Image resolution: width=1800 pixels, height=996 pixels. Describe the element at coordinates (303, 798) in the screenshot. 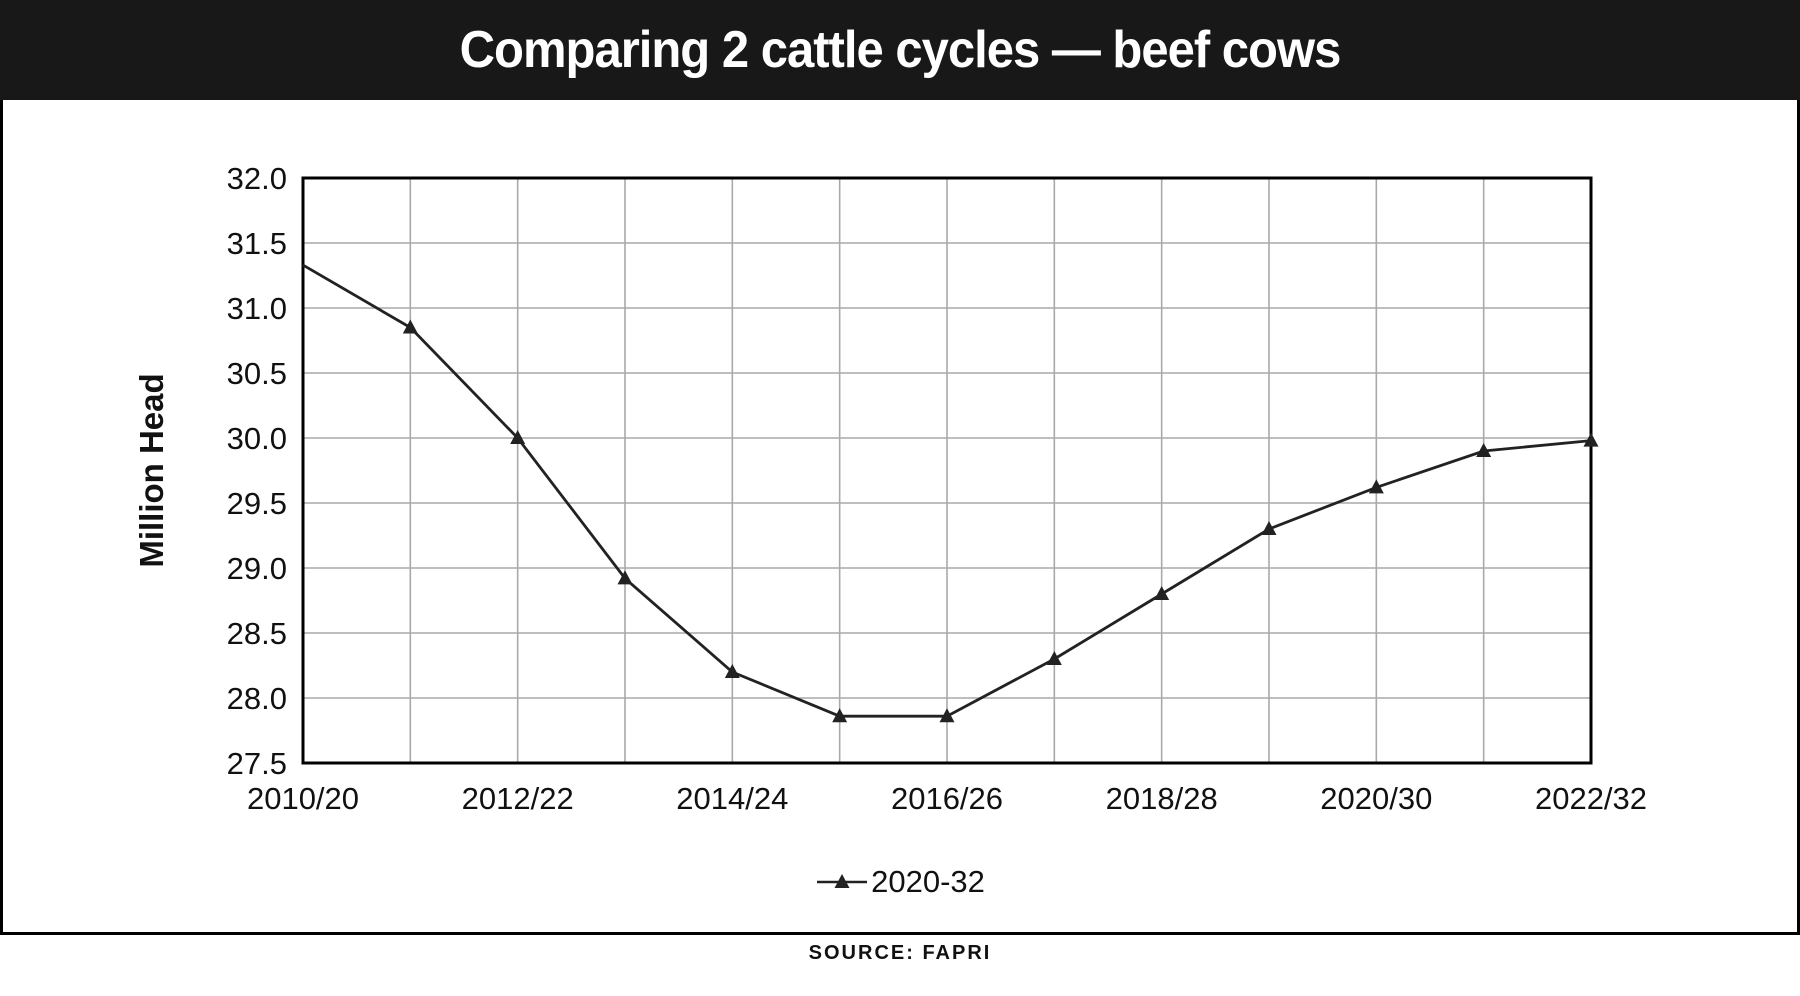

I see `svg-text: 2010/20` at that location.